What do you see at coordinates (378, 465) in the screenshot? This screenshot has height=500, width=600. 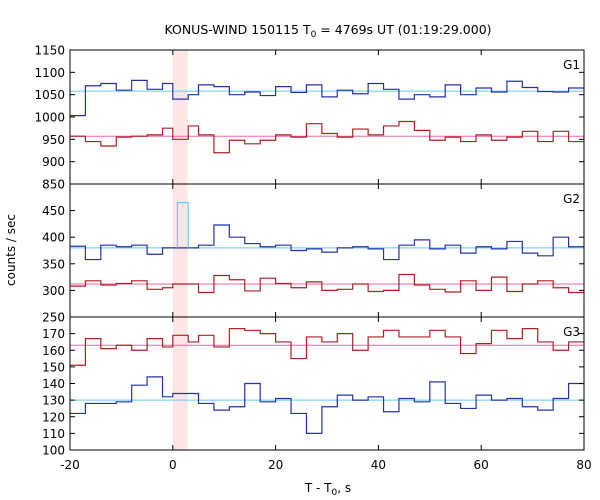 I see `x-tick-label: 40` at bounding box center [378, 465].